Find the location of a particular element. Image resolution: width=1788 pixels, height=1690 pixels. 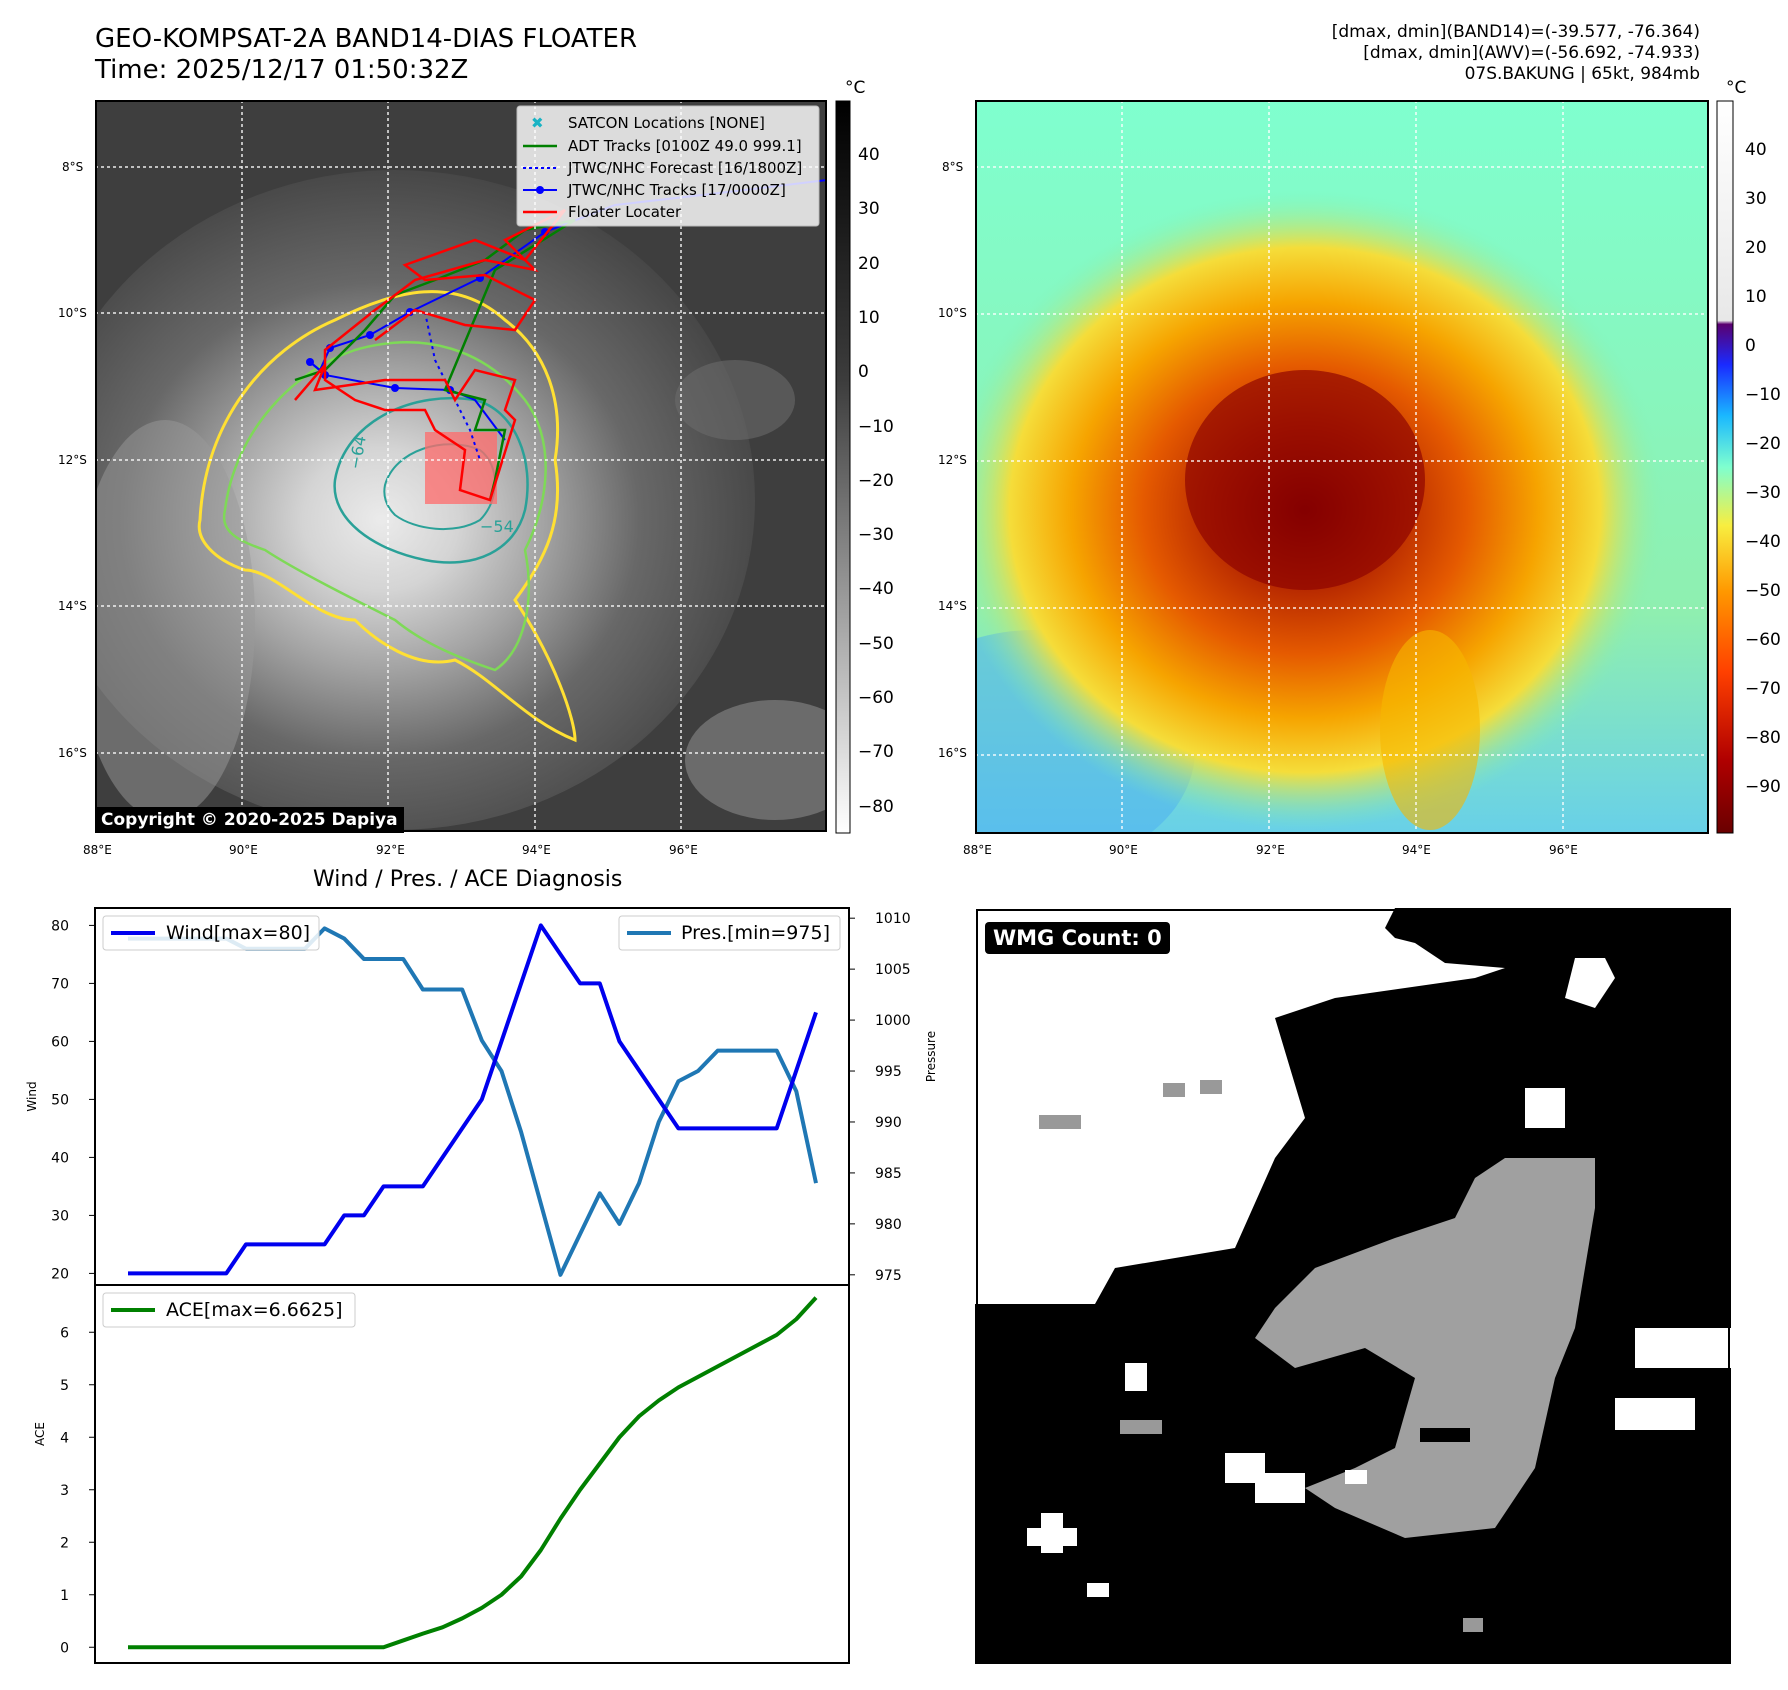

wind-tick-label: 20 is located at coordinates (60, 1274).